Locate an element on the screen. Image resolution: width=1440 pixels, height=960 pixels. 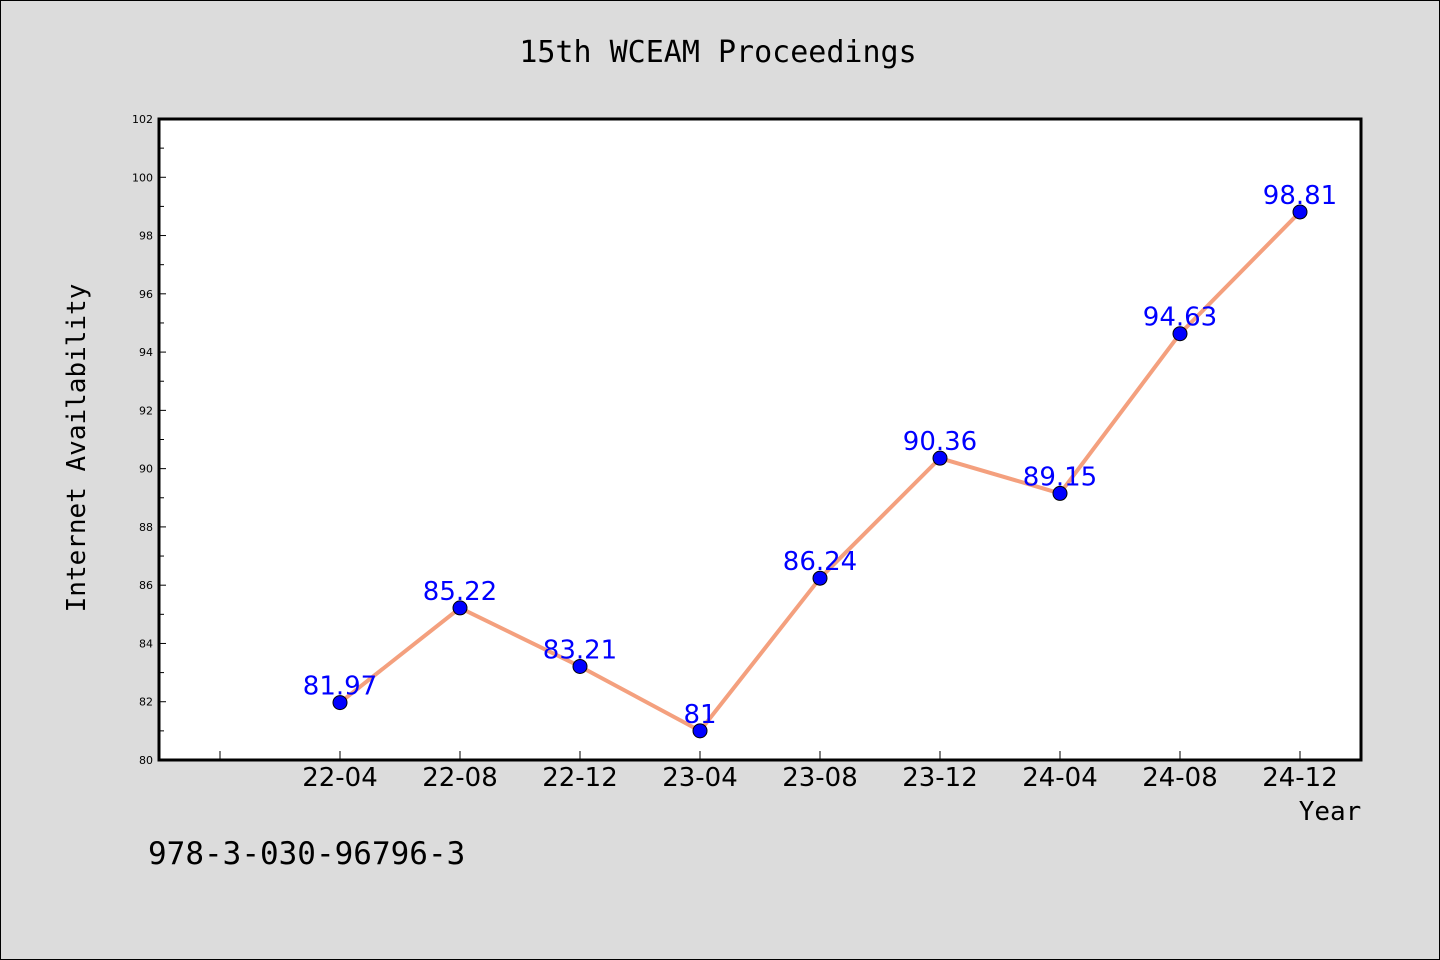
y-axis: 80 82 84 86 88 90 92 94 96 98 100 102 is located at coordinates (149, 440).